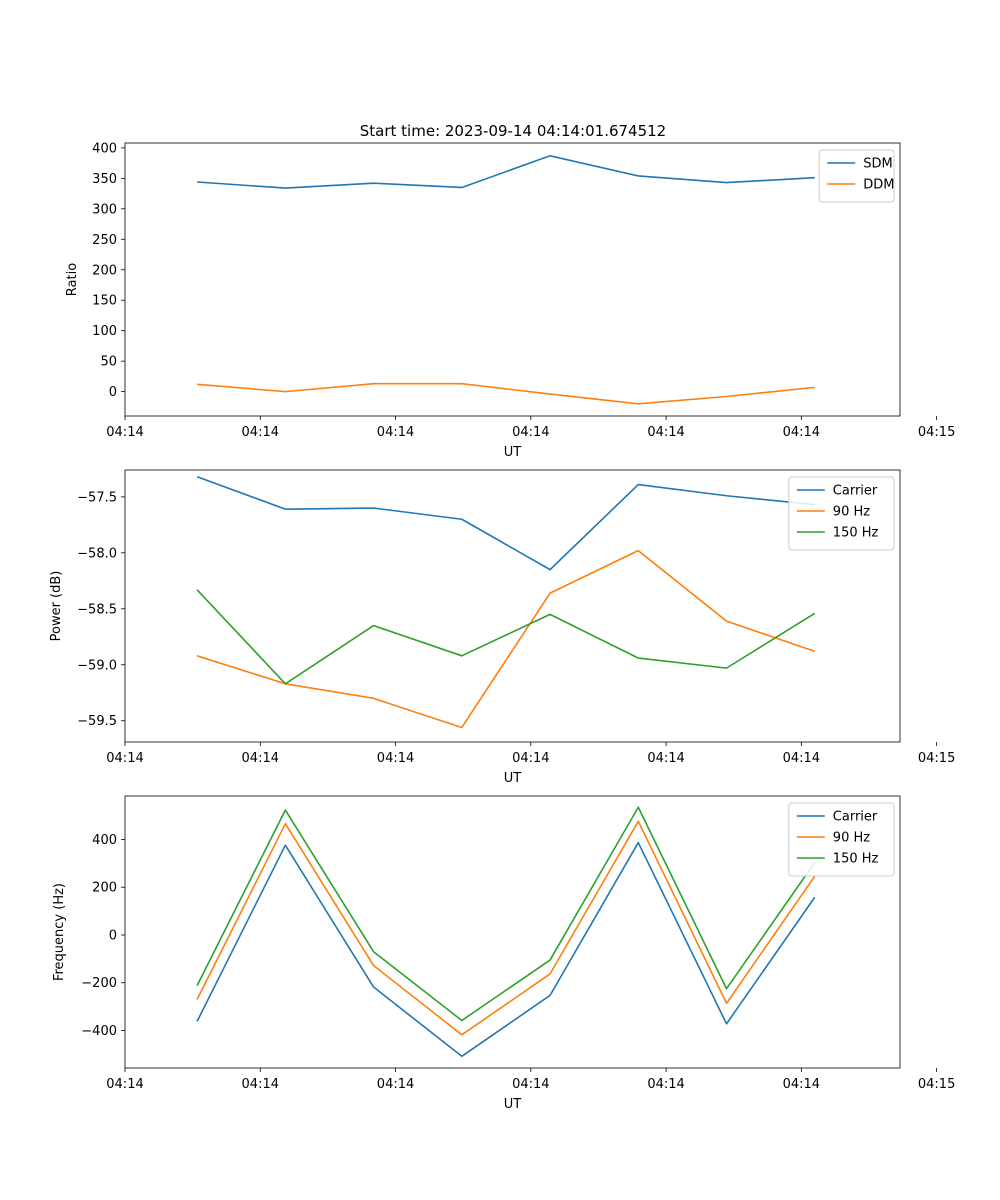  I want to click on series-line-sdm, so click(506, 172).